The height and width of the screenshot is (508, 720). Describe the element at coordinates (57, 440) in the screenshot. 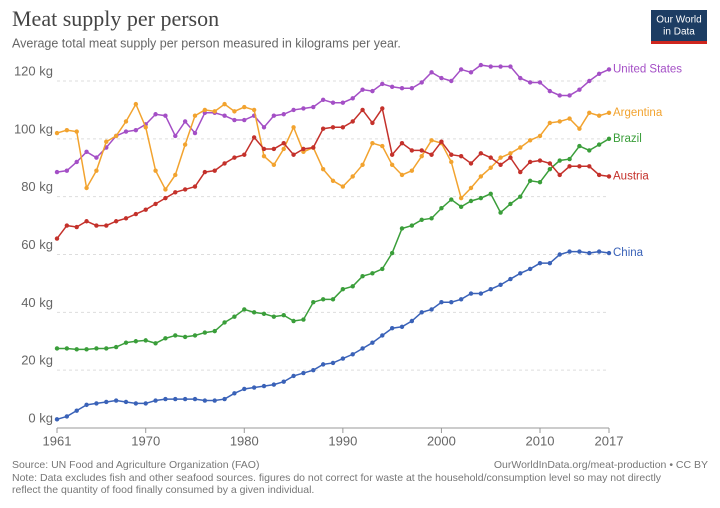

I see `x-tick-label: 1961` at that location.